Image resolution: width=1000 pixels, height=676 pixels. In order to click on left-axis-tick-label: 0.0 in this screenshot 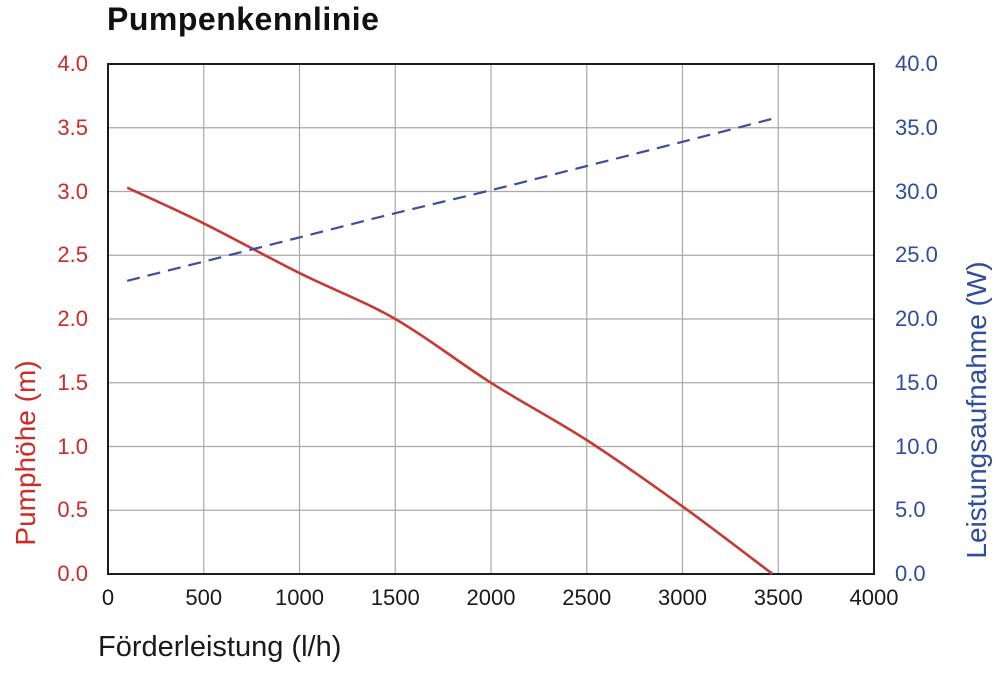, I will do `click(72, 573)`.